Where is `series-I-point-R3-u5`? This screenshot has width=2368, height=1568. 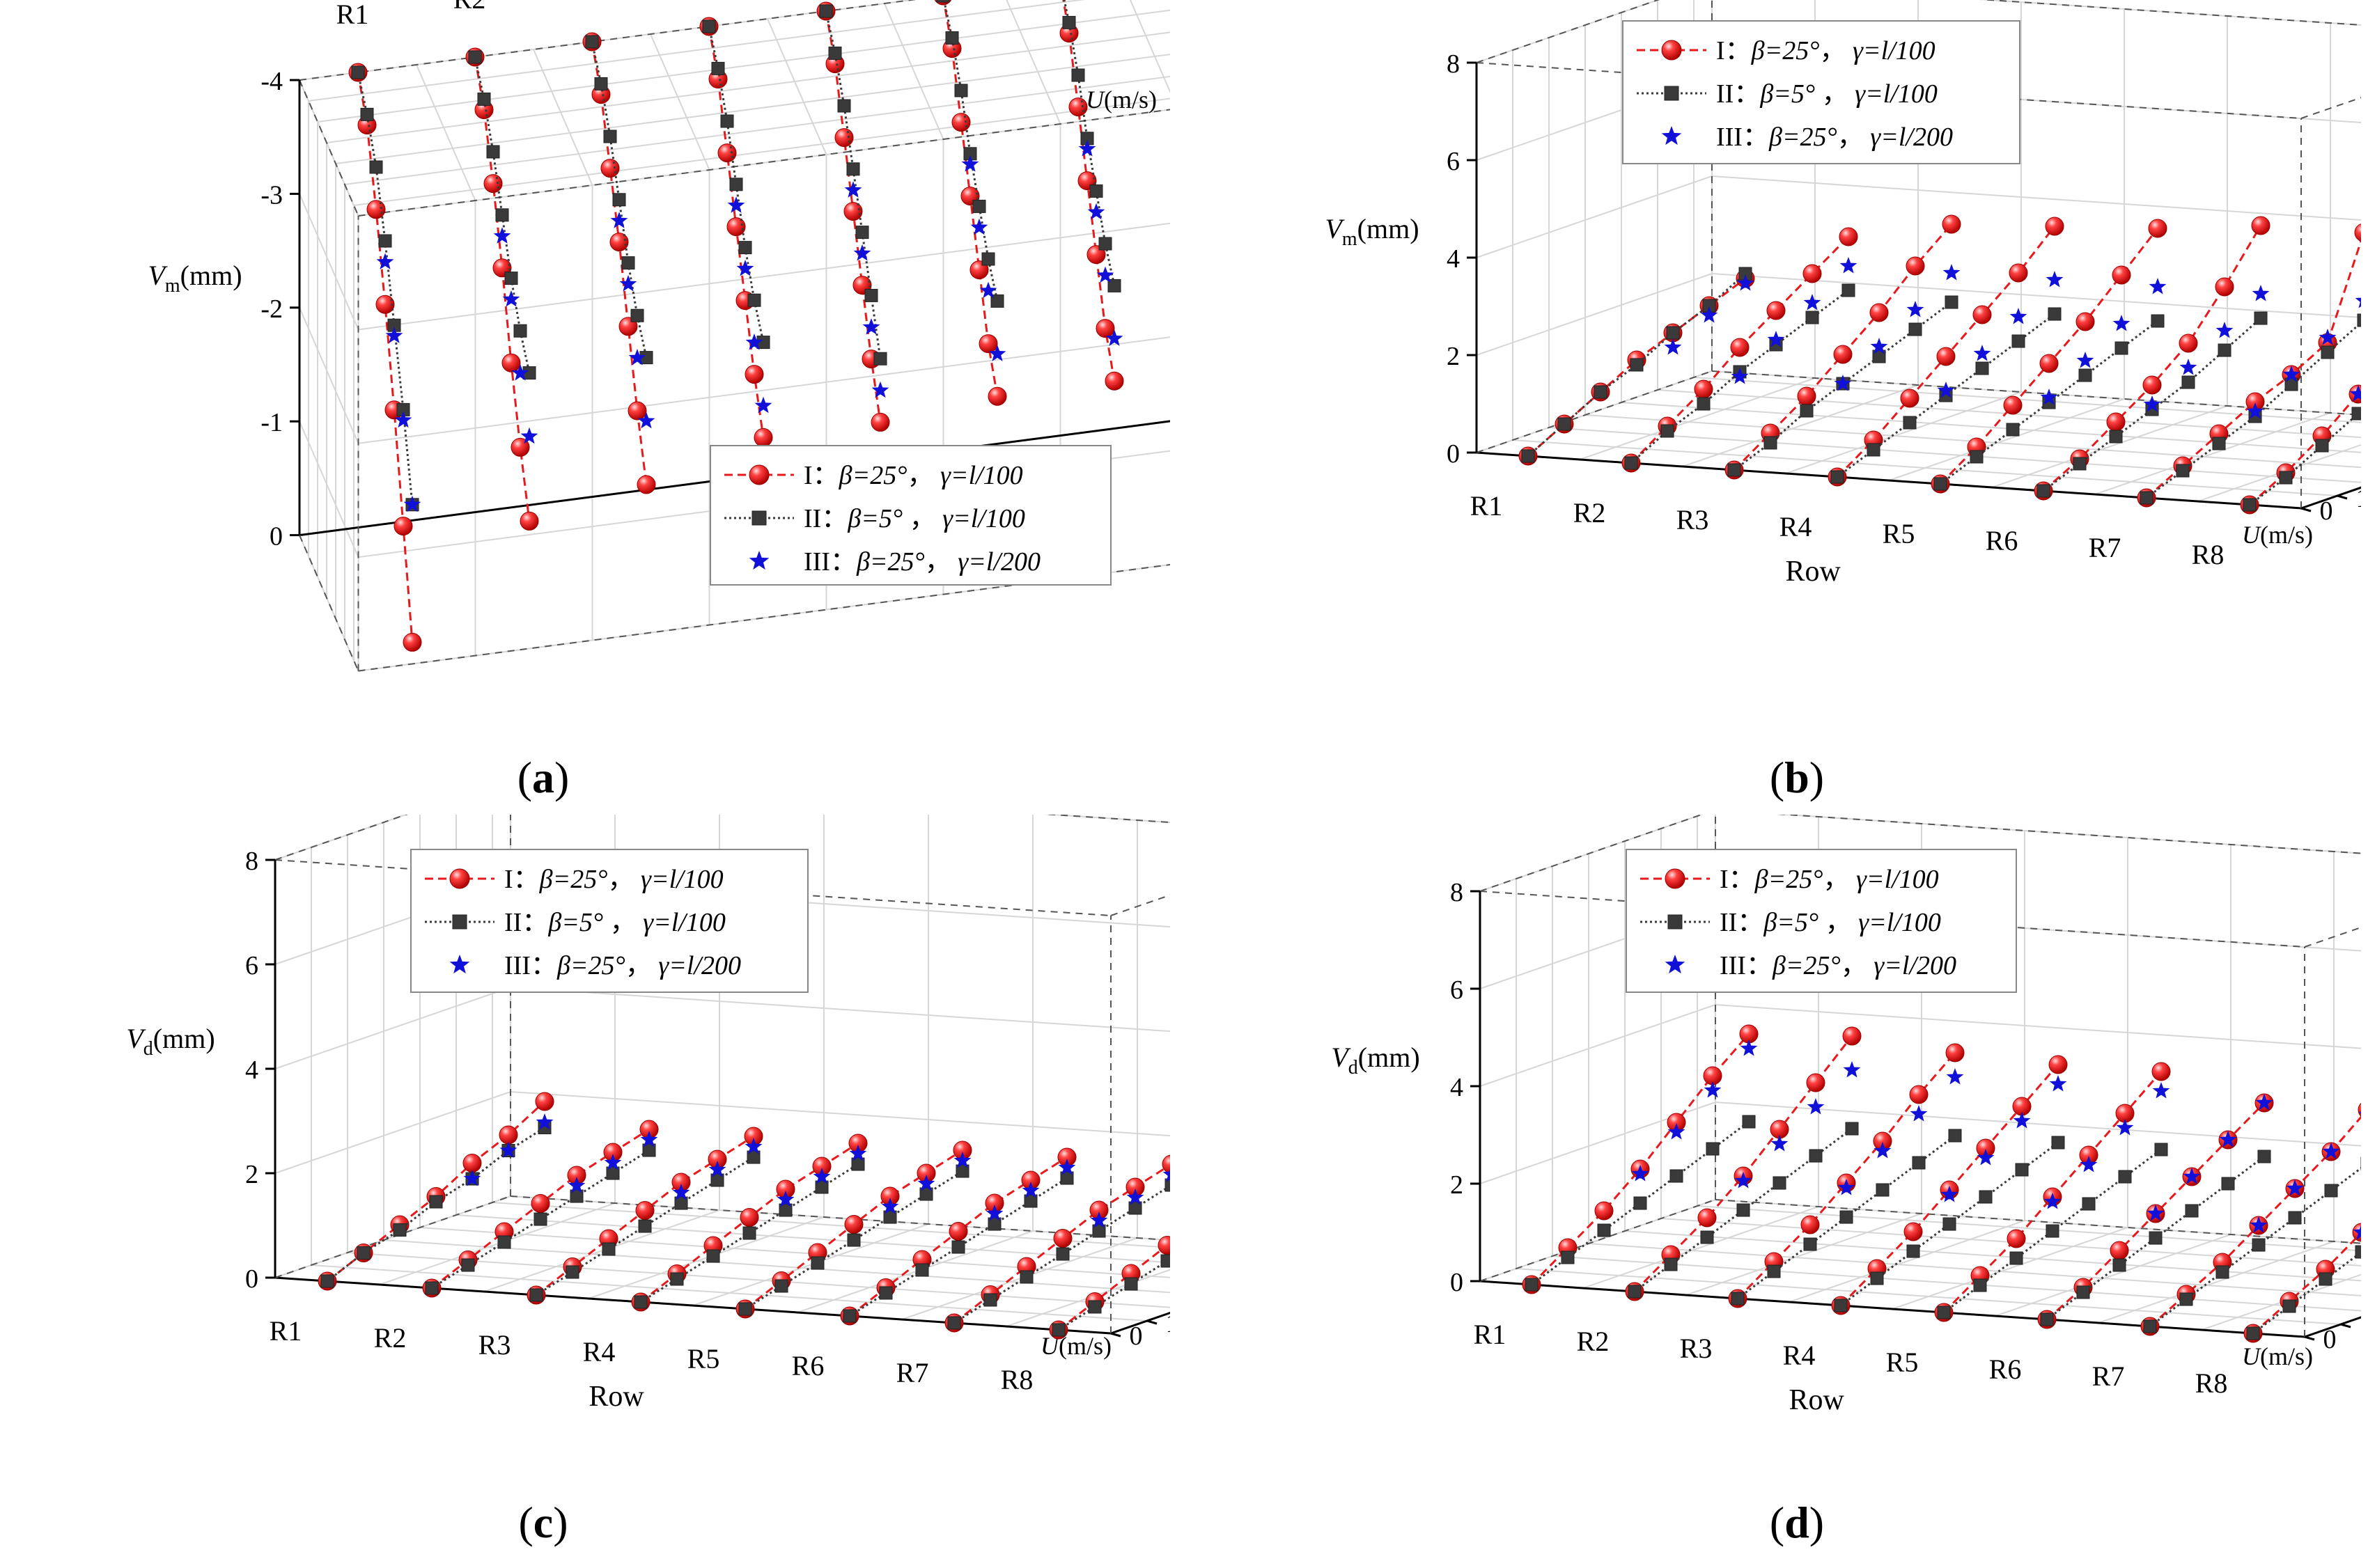 series-I-point-R3-u5 is located at coordinates (637, 411).